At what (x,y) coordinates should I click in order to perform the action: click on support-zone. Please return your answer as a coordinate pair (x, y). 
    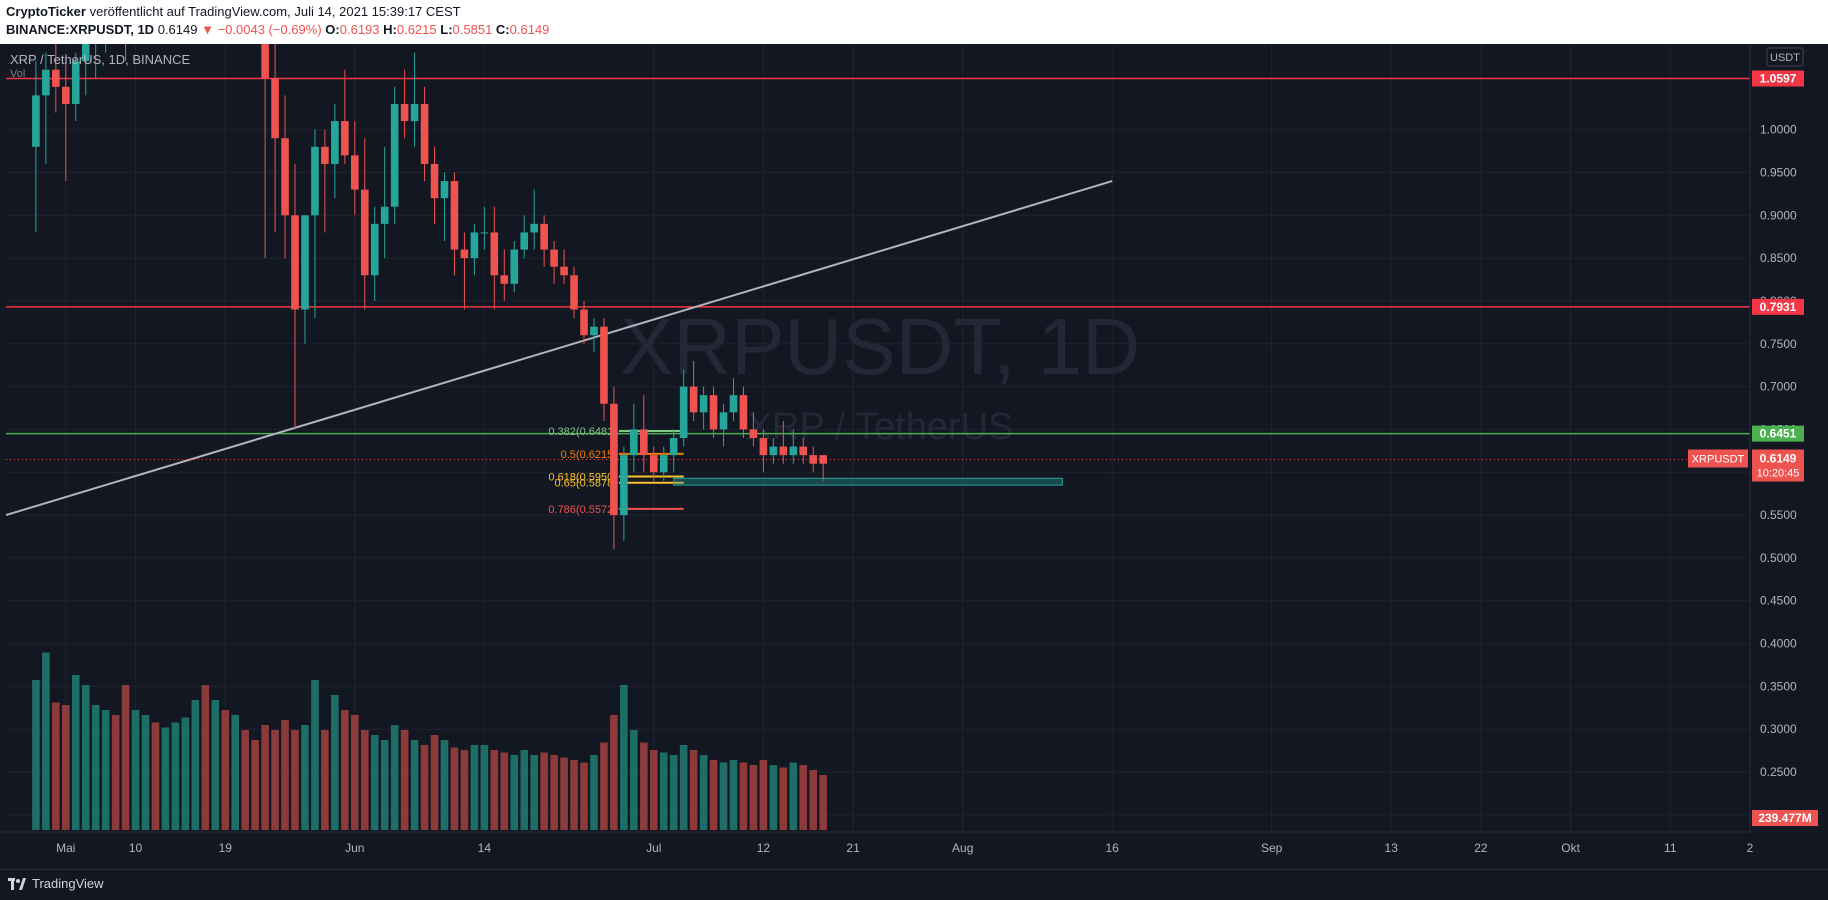
    Looking at the image, I should click on (868, 481).